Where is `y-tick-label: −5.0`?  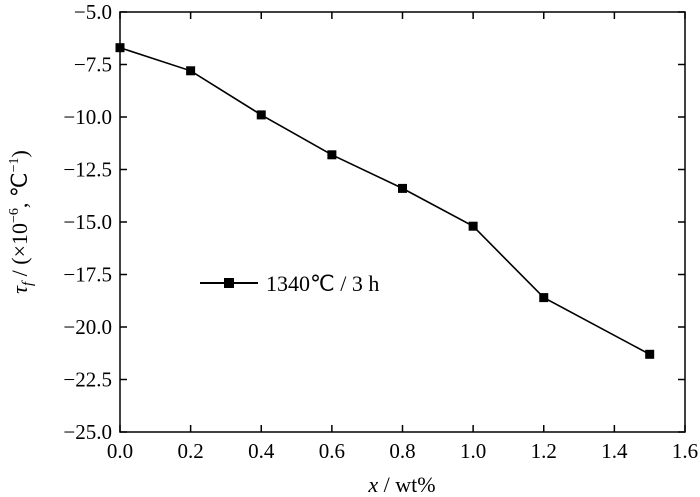
y-tick-label: −5.0 is located at coordinates (93, 12).